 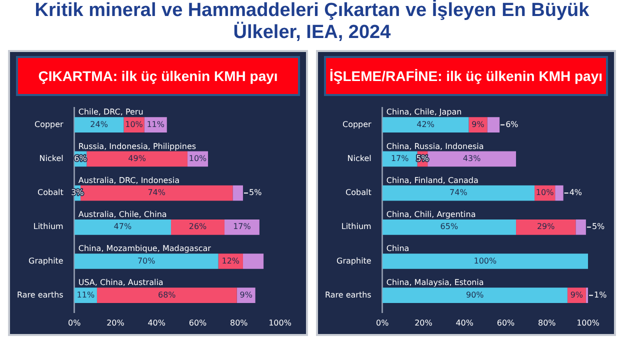 I want to click on data-label: 26%, so click(x=198, y=227).